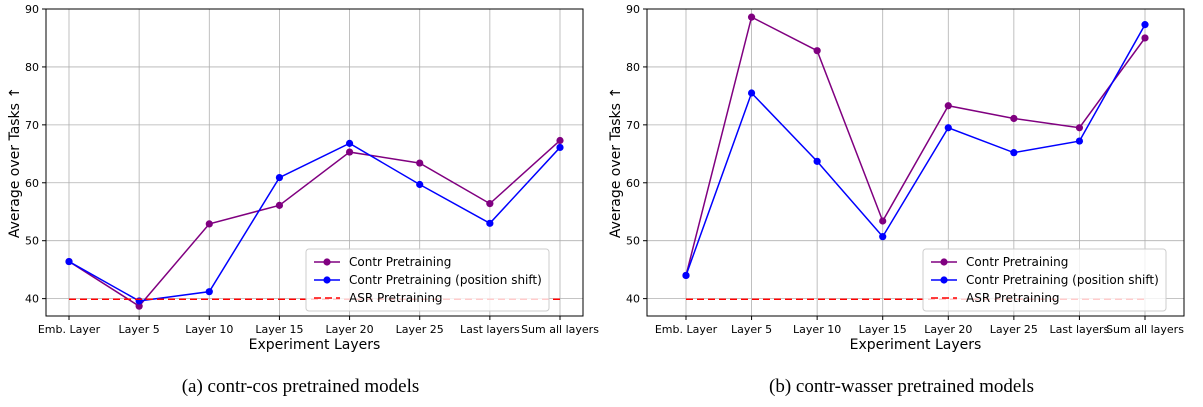  What do you see at coordinates (901, 386) in the screenshot?
I see `chart-caption-b: (b) contr-wasser pretrained models` at bounding box center [901, 386].